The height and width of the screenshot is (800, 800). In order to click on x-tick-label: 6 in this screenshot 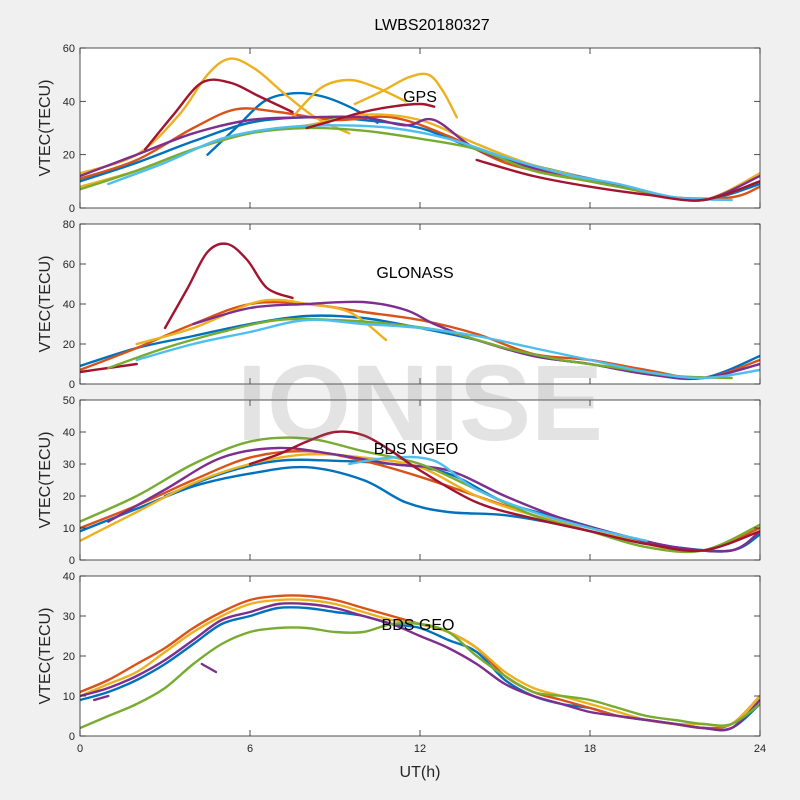, I will do `click(250, 749)`.